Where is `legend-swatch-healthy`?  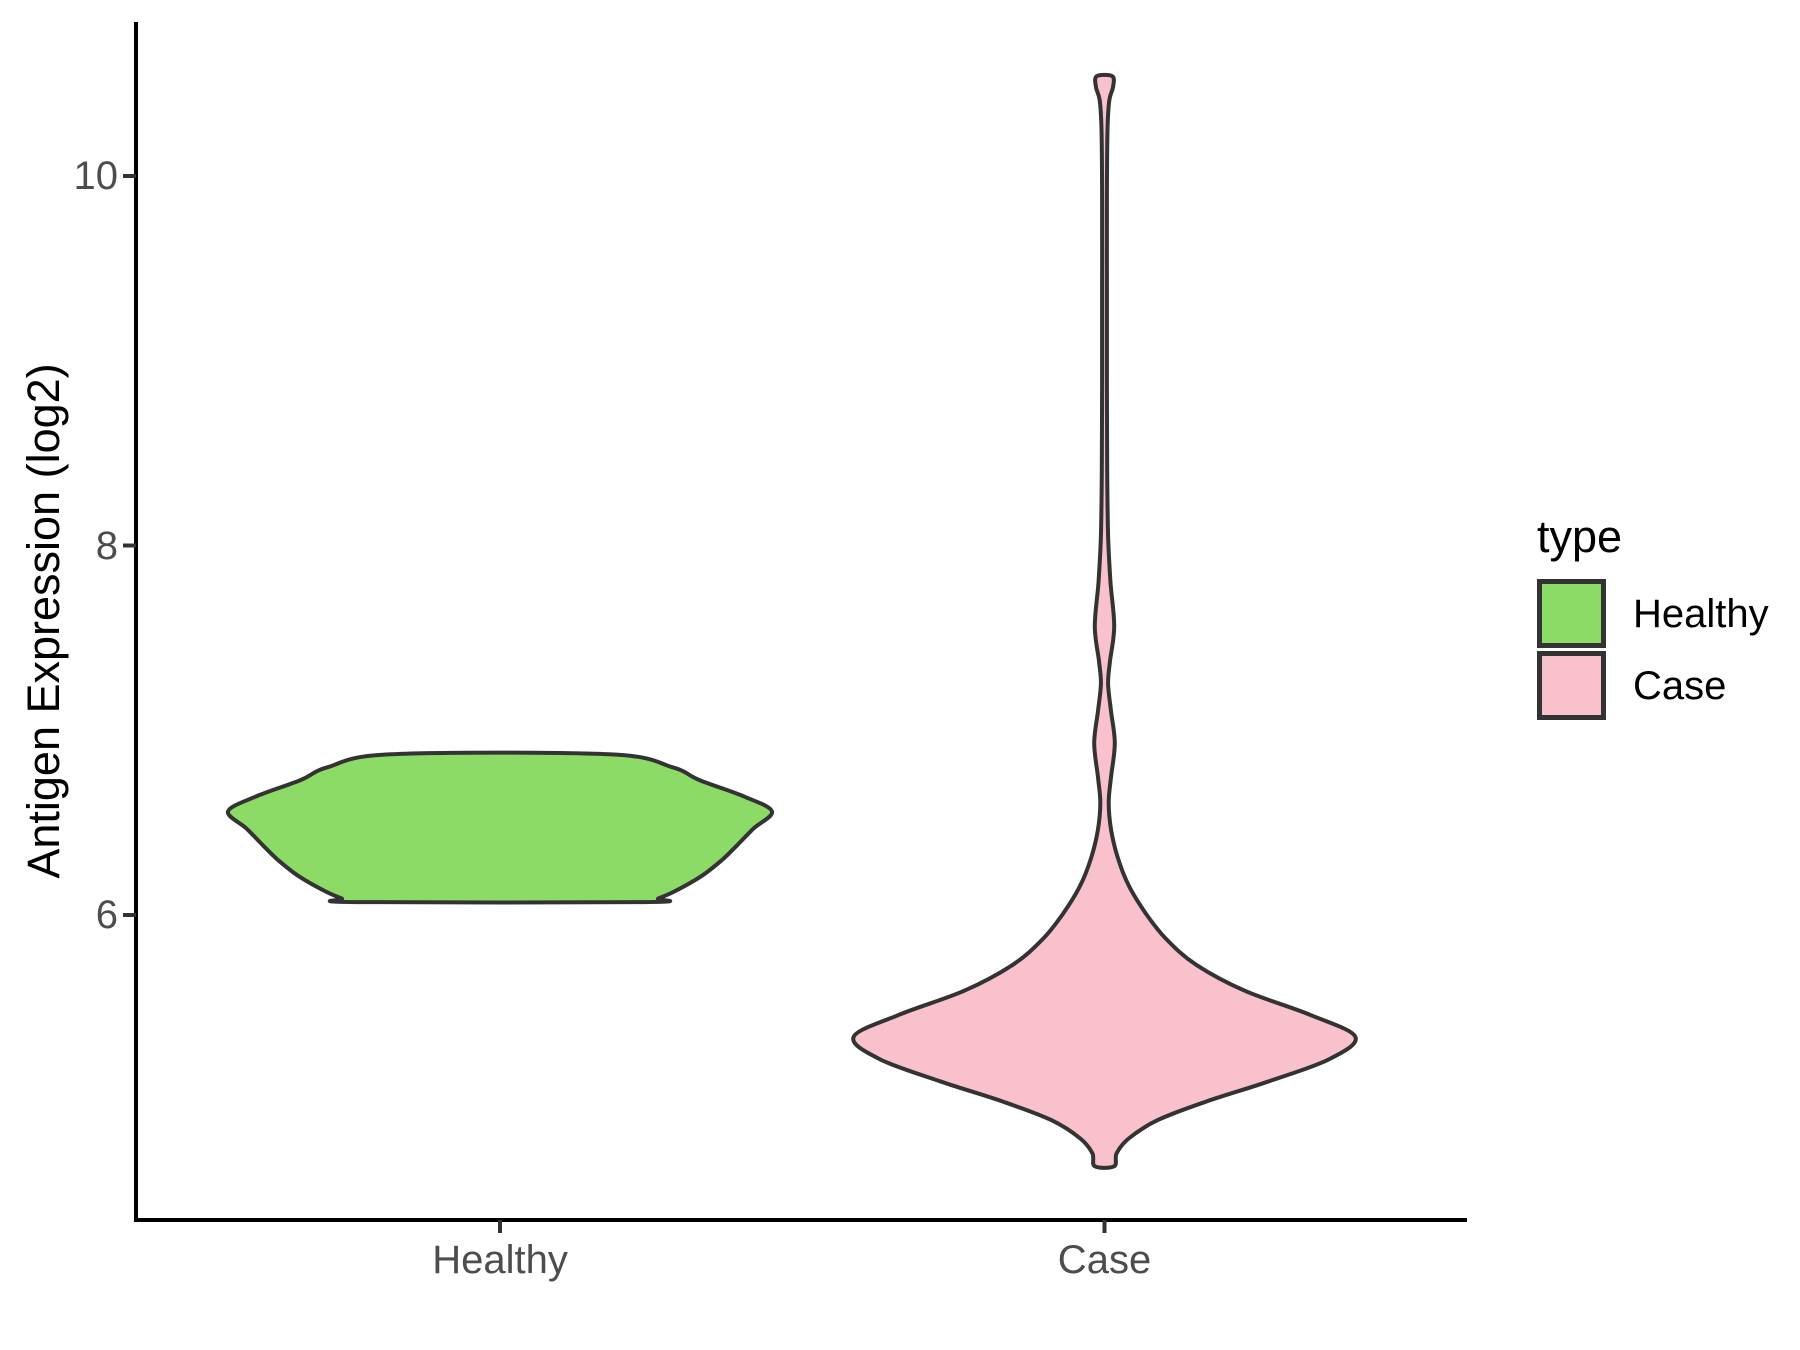
legend-swatch-healthy is located at coordinates (1571, 613).